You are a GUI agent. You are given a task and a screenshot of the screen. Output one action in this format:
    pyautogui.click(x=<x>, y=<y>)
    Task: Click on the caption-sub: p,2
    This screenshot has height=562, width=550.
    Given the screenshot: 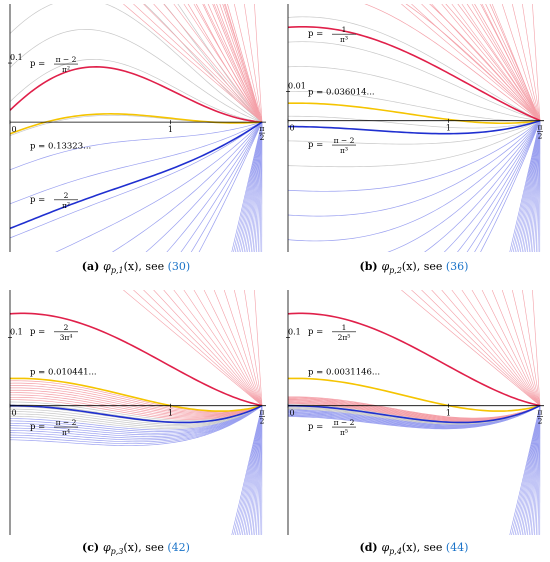 What is the action you would take?
    pyautogui.click(x=395, y=270)
    